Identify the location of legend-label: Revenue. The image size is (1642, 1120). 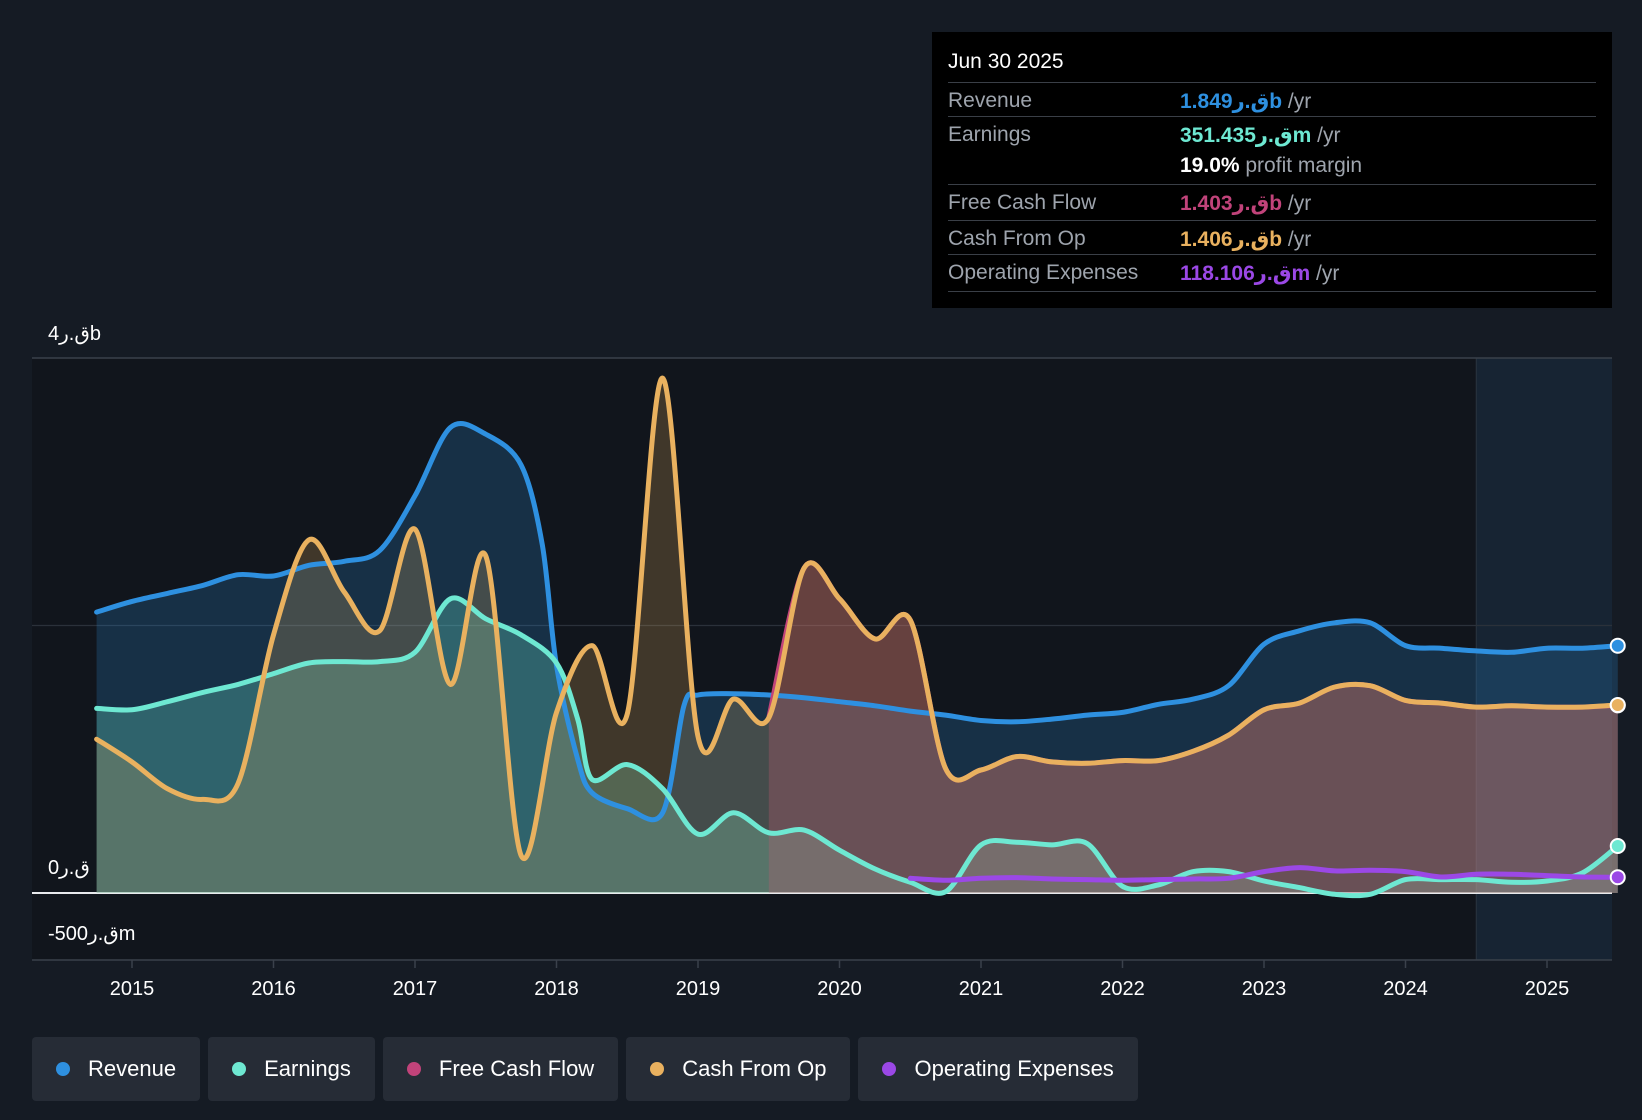
(132, 1068).